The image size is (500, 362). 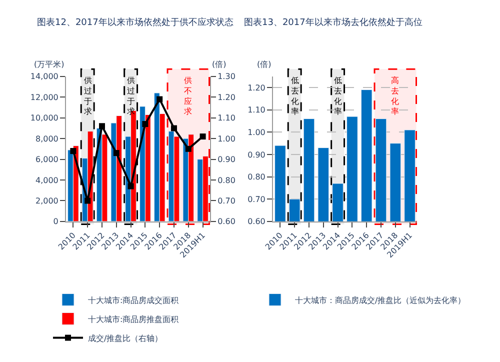 I want to click on chart-title: 图表12、2017年以来市场依然处于供不应求状态, so click(x=135, y=22).